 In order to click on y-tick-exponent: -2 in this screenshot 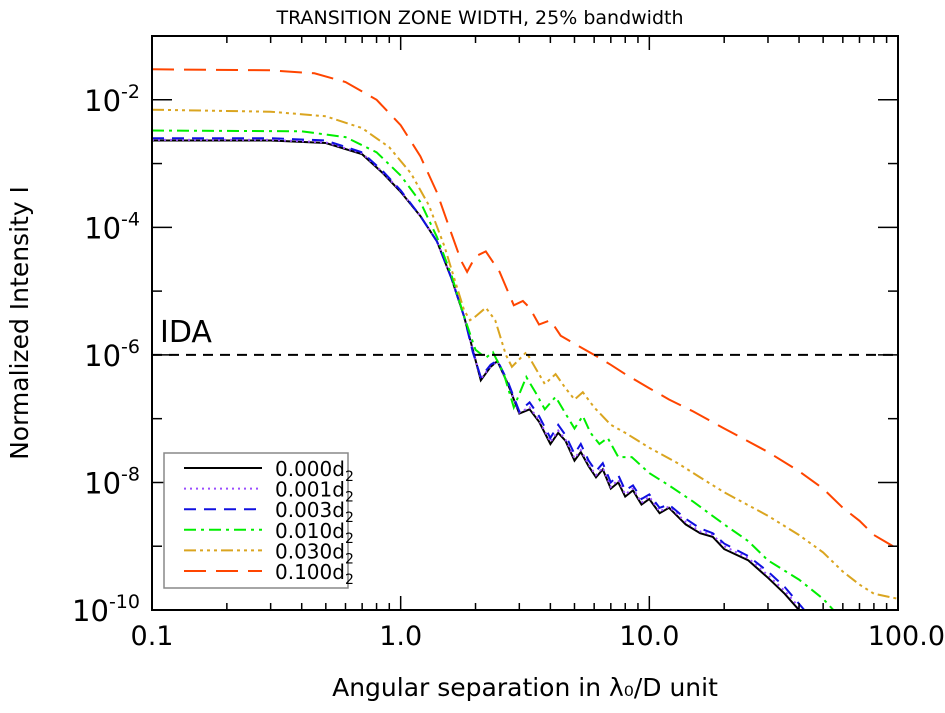, I will do `click(130, 92)`.